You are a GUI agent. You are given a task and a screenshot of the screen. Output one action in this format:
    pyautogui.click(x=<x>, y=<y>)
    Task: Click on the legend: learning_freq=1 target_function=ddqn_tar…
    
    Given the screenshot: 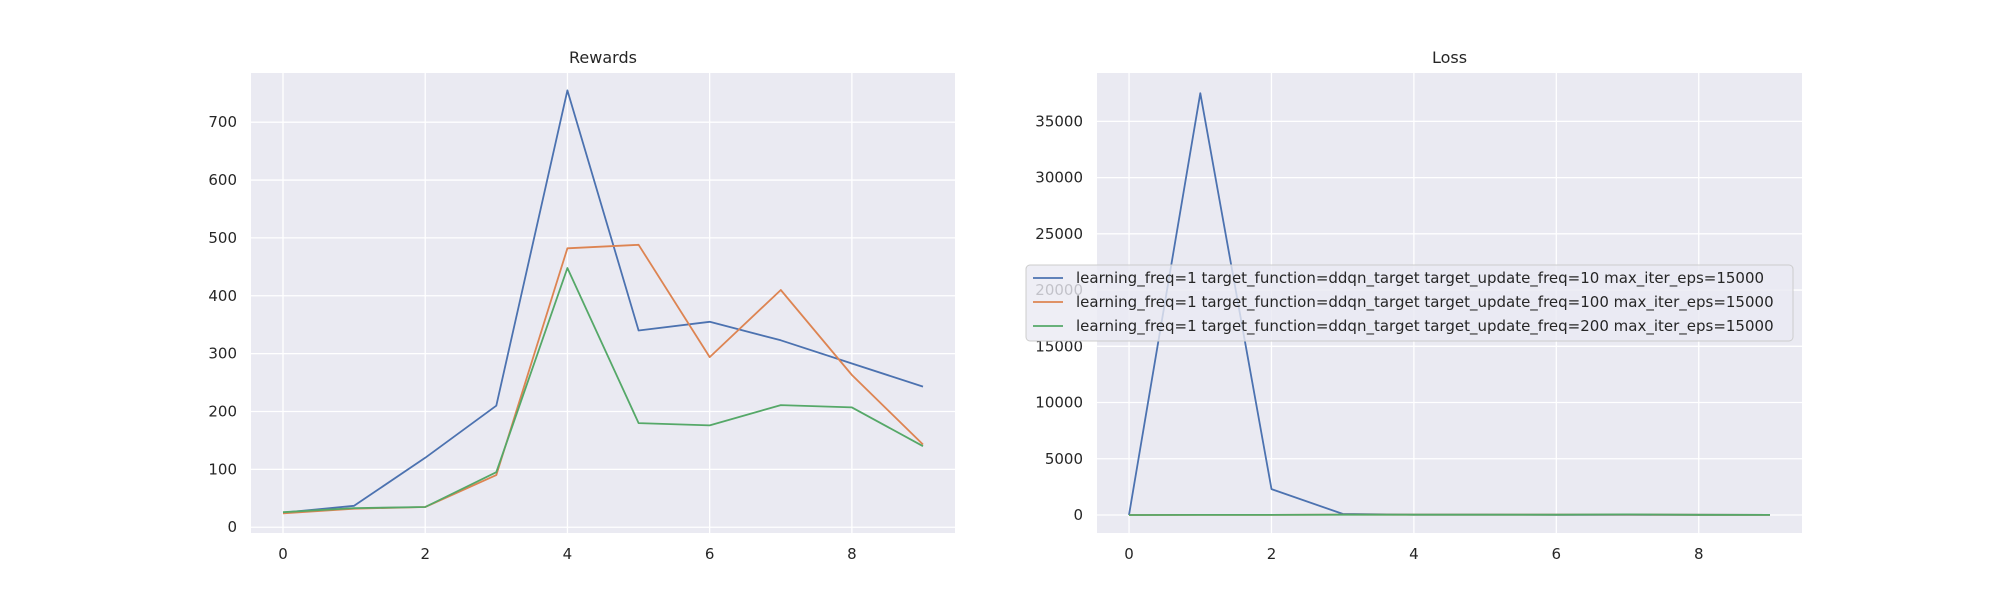 What is the action you would take?
    pyautogui.click(x=1409, y=303)
    